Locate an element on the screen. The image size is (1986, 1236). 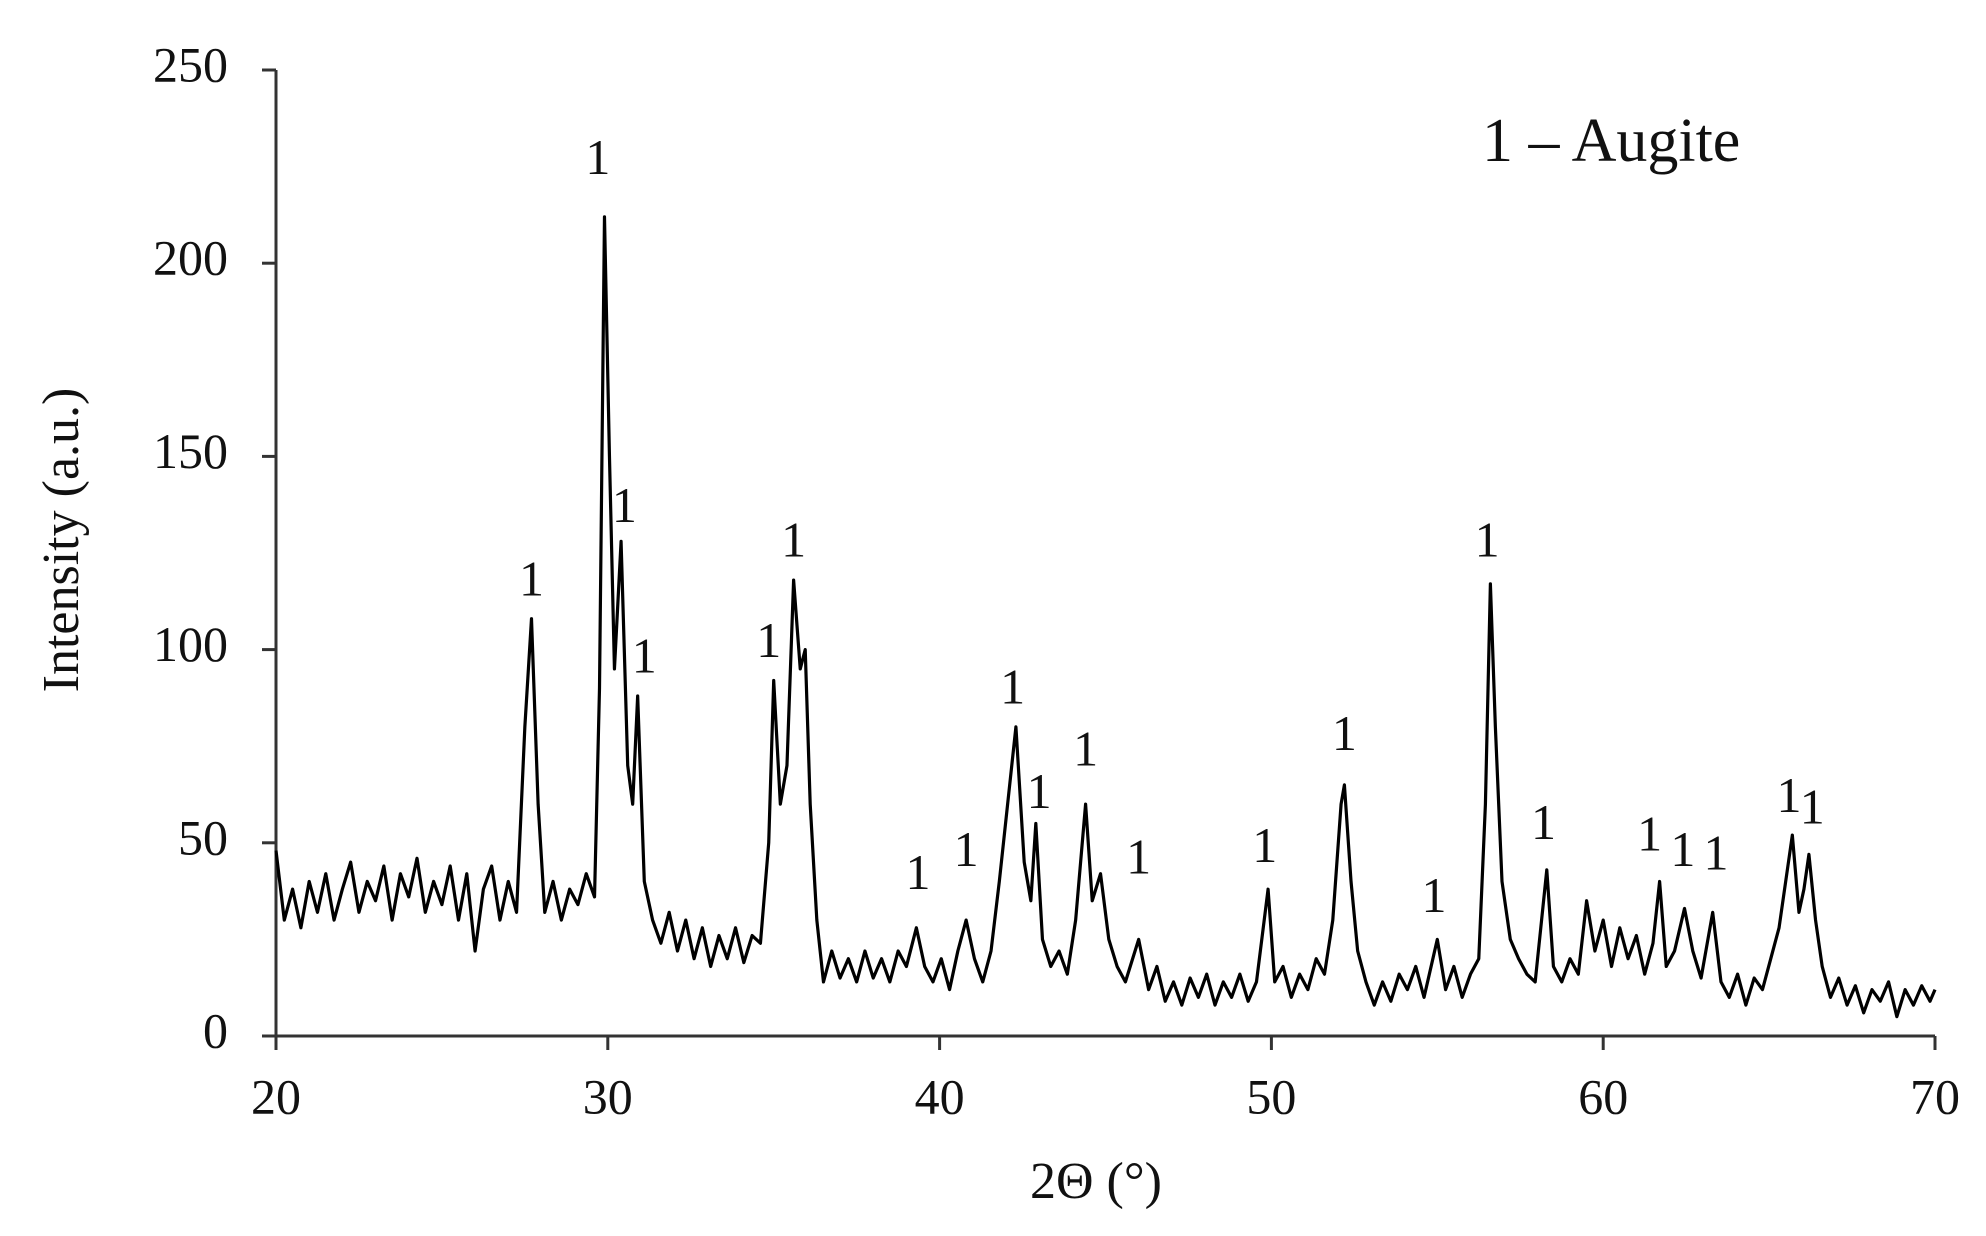
x-tick-label: 30 is located at coordinates (608, 1096).